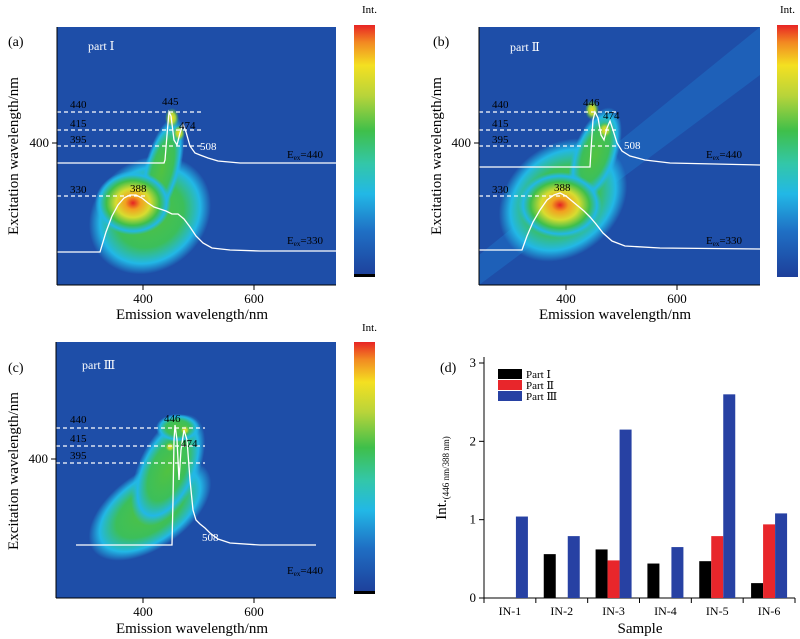 The height and width of the screenshot is (639, 800). I want to click on panel-d-xtick-label: IN-5, so click(717, 611).